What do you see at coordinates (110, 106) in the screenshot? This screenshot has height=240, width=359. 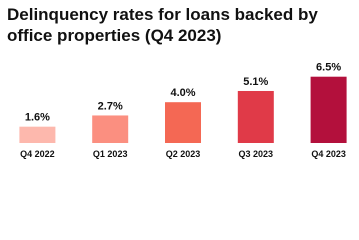 I see `value-label: 2.7%` at bounding box center [110, 106].